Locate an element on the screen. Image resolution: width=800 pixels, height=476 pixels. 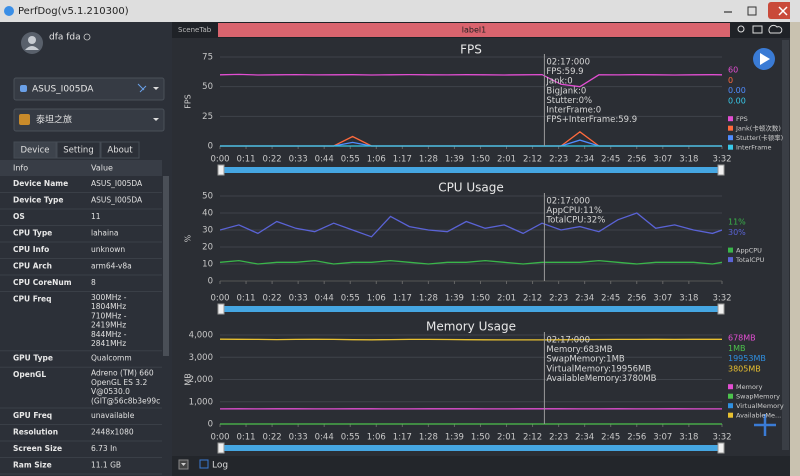
log-checkbox is located at coordinates (204, 464).